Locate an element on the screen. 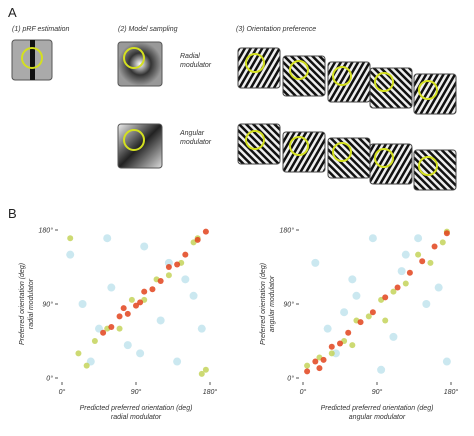 This screenshot has width=474, height=436. prf-stimulus is located at coordinates (32, 60).